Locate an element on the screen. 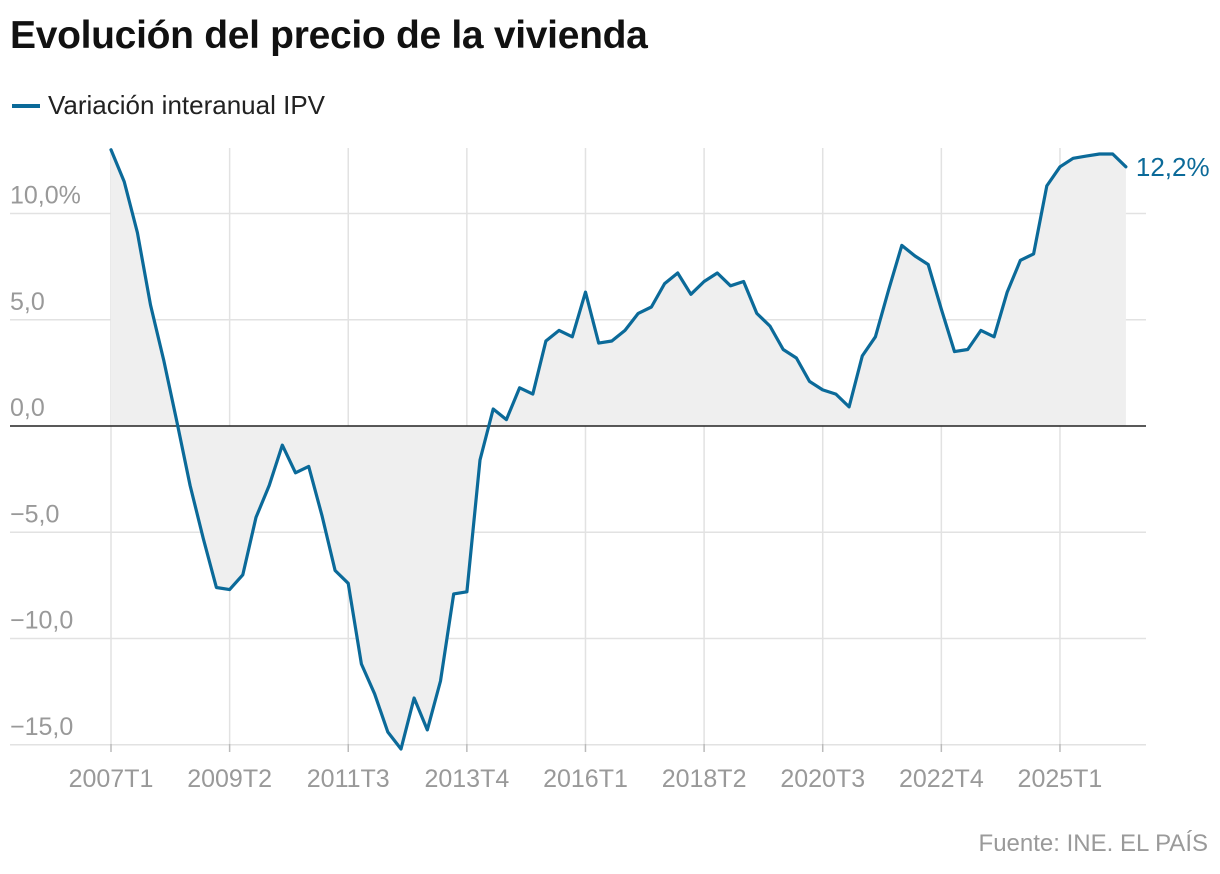 Image resolution: width=1220 pixels, height=874 pixels. x-tick-label: 2009T2 is located at coordinates (229, 779).